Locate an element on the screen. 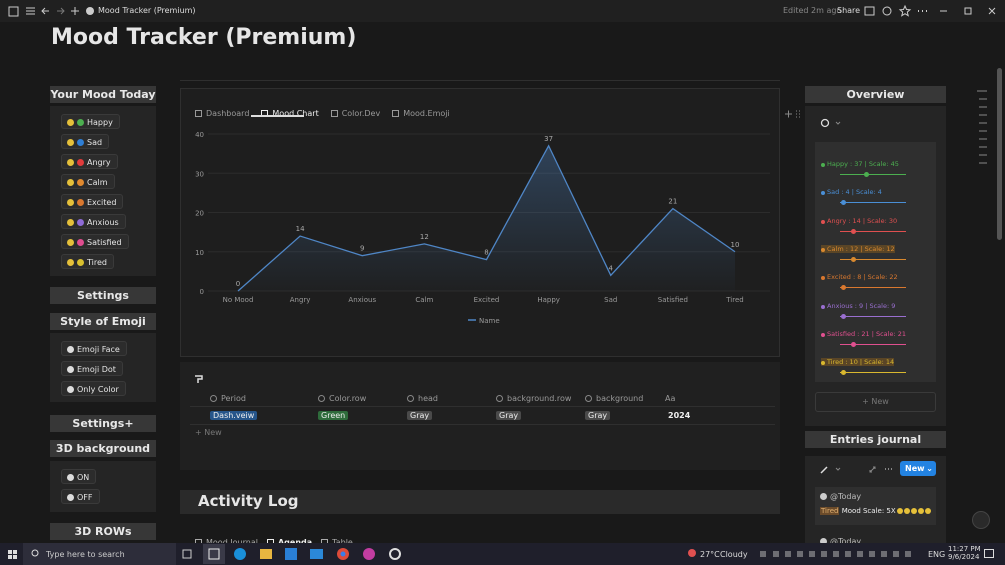  titlebar is located at coordinates (502, 11).